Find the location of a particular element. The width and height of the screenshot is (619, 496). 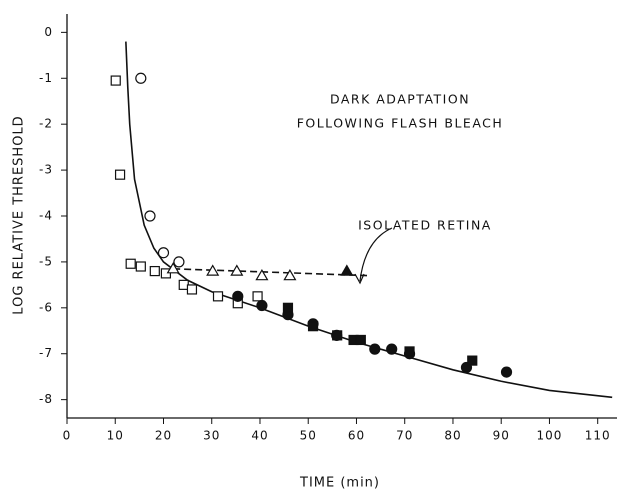

y-tick-label: -2 is located at coordinates (46, 124).